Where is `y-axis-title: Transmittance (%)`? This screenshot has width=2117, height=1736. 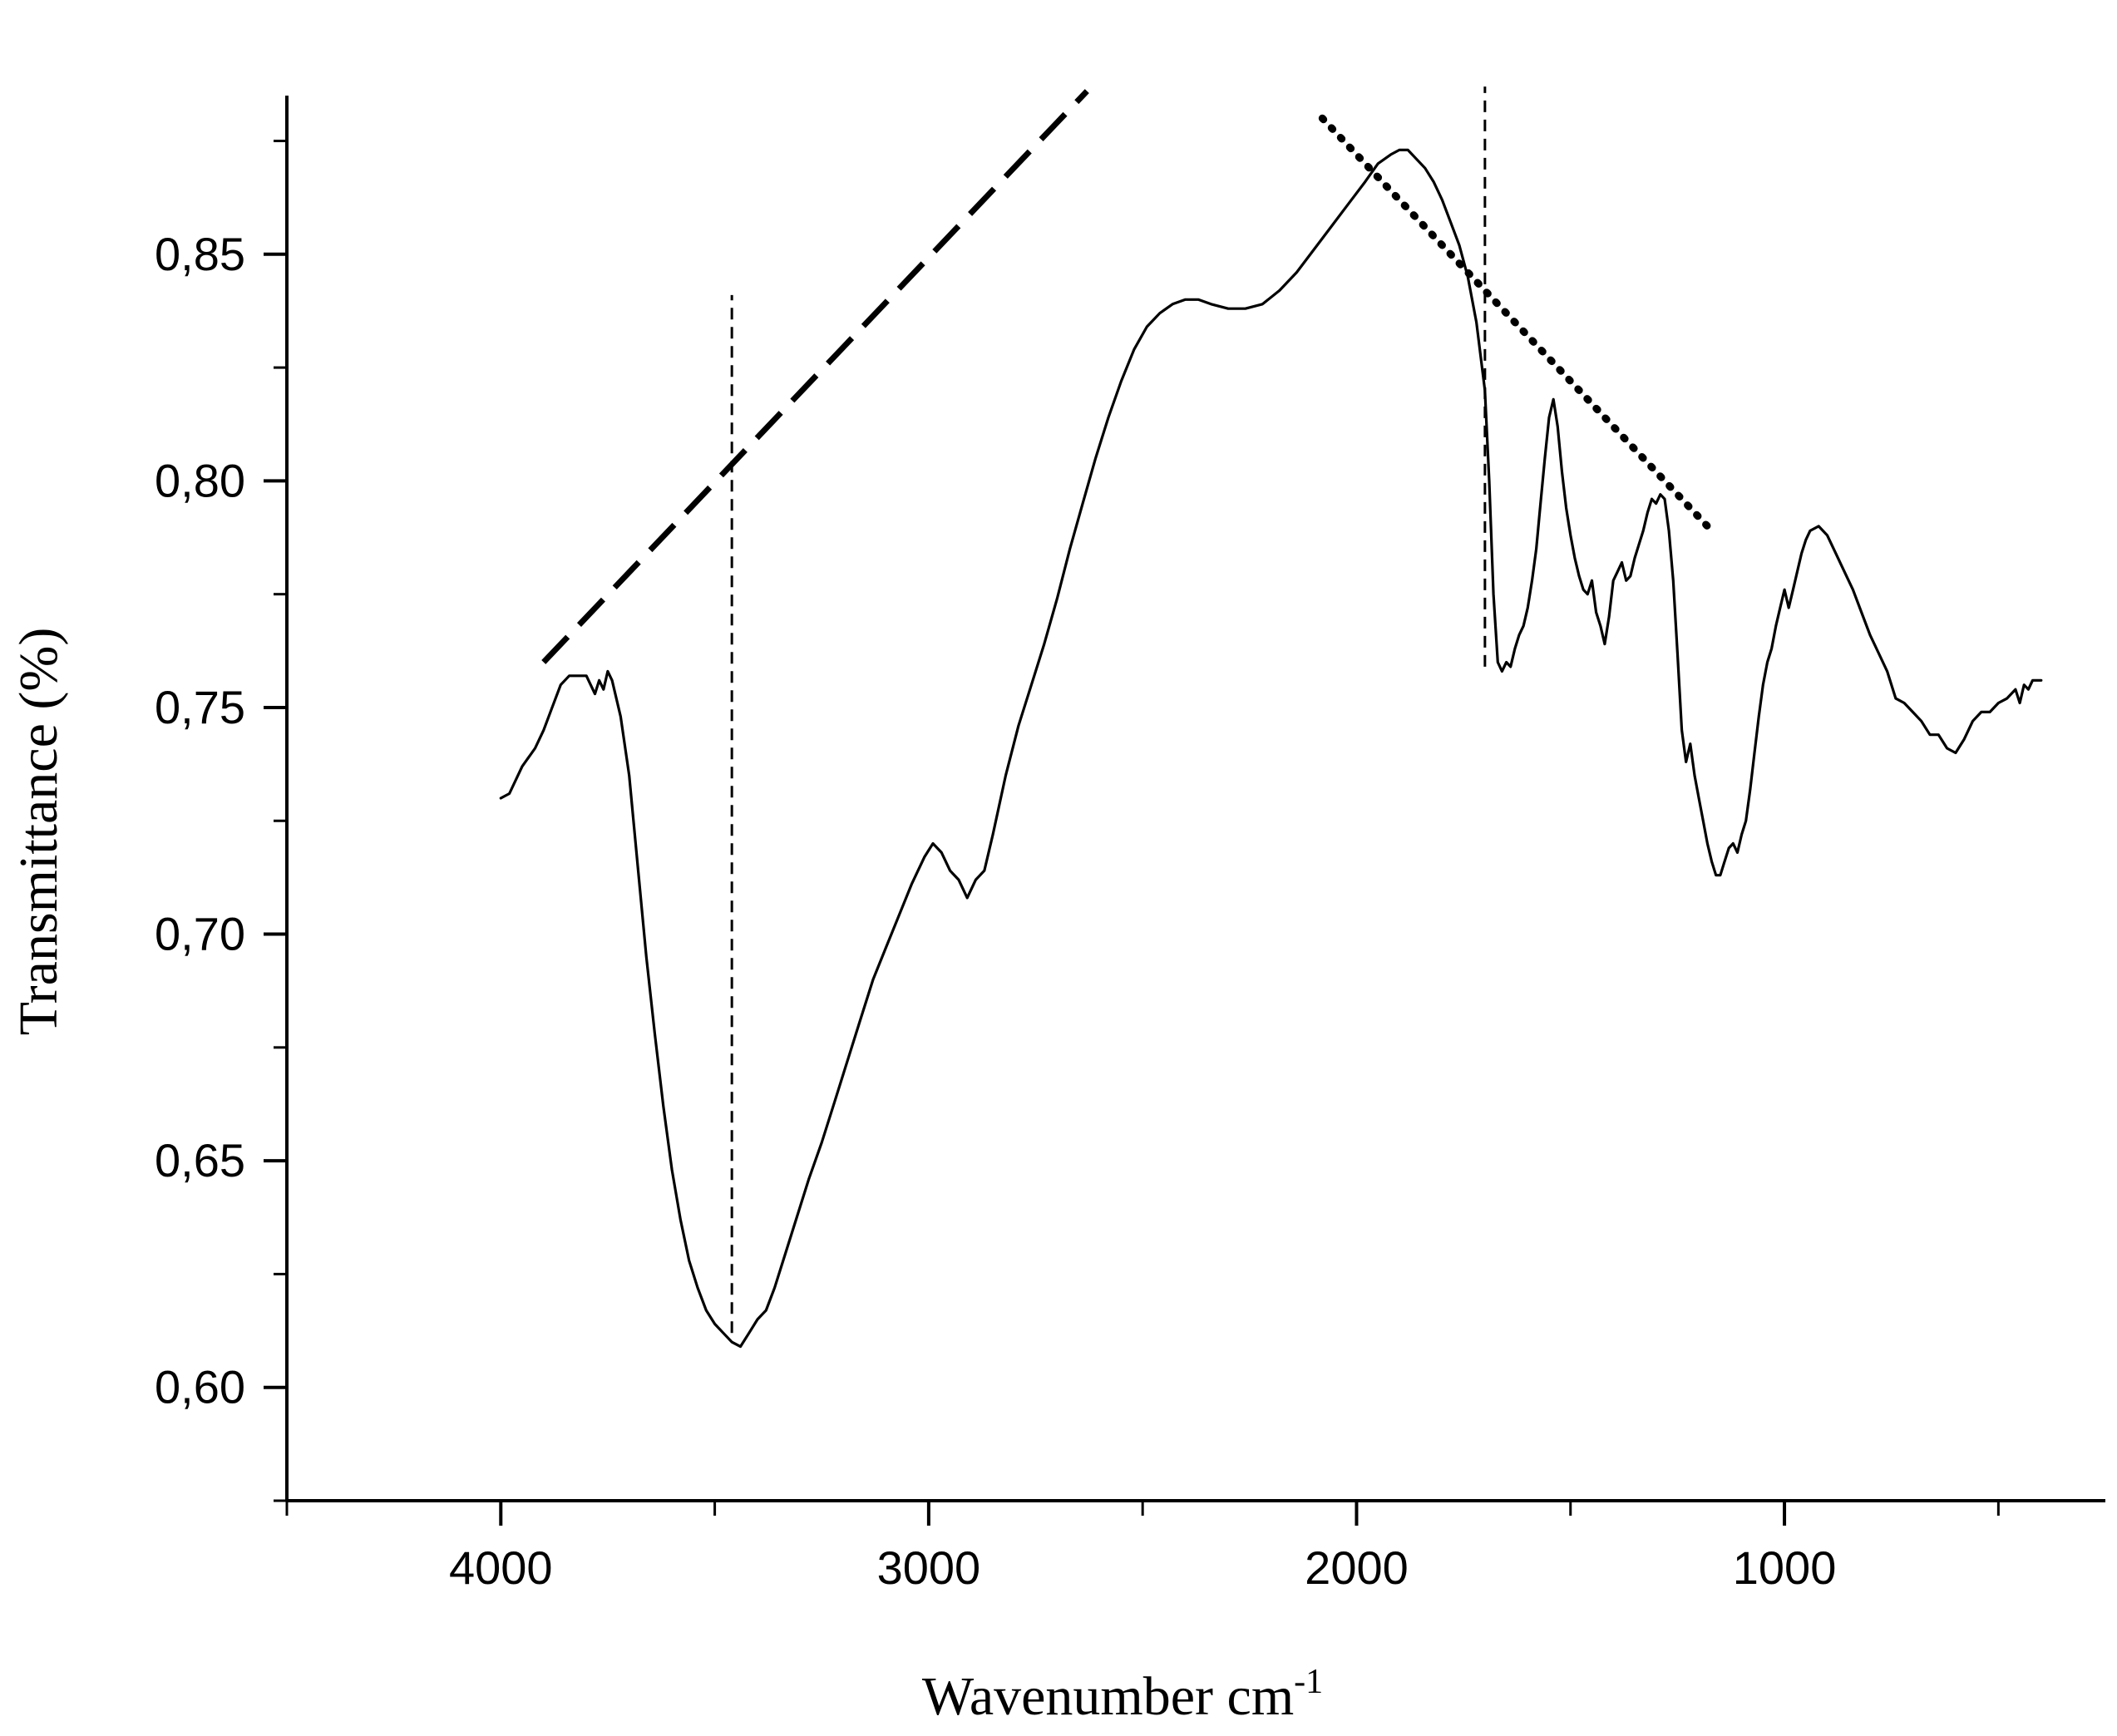
y-axis-title: Transmittance (%) is located at coordinates (39, 832).